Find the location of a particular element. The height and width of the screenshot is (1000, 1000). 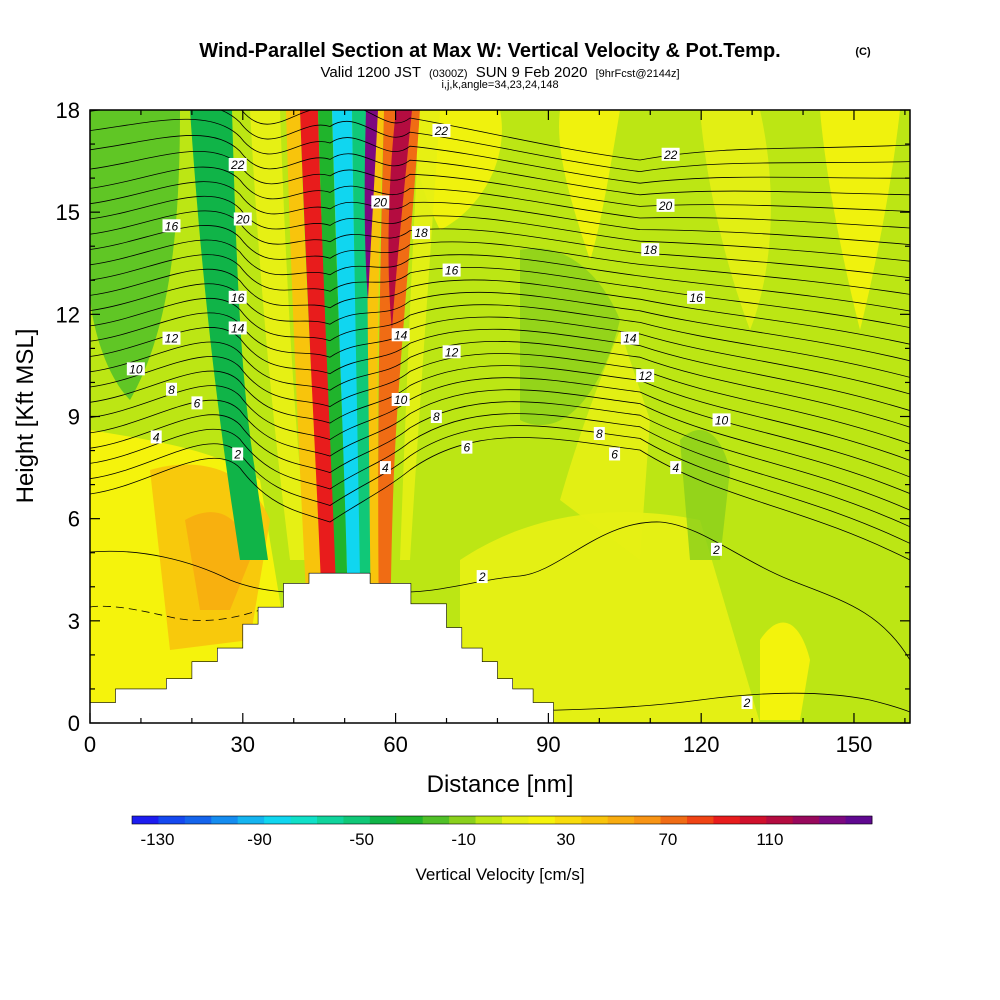

y-tick-label: 6 is located at coordinates (74, 519).